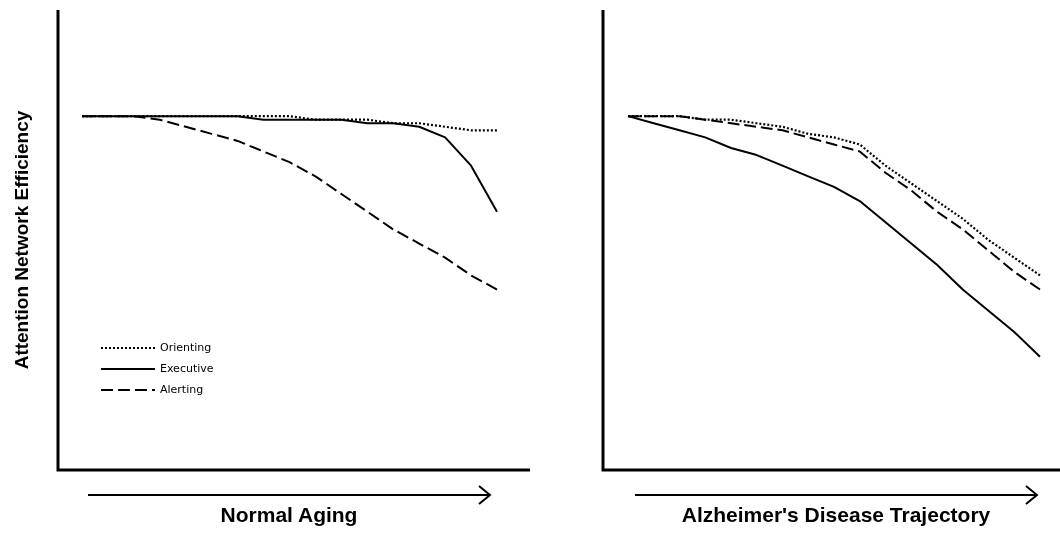 The image size is (1060, 535). Describe the element at coordinates (22, 240) in the screenshot. I see `y-axis-title: Attention Network Efficiency` at that location.